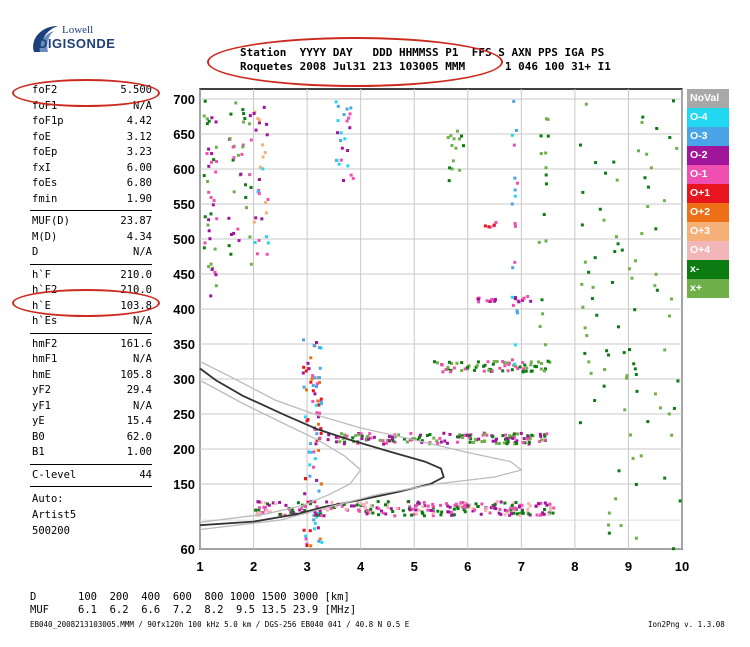  What do you see at coordinates (184, 274) in the screenshot?
I see `y-tick-label: 450` at bounding box center [184, 274].